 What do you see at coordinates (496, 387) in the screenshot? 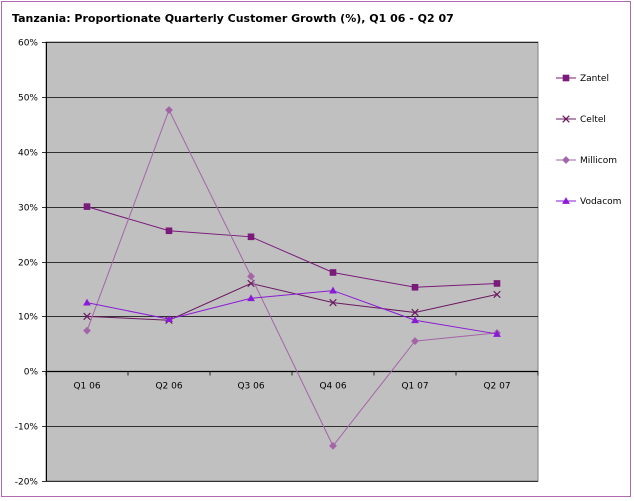
I see `x-tick-label: Q2 07` at bounding box center [496, 387].